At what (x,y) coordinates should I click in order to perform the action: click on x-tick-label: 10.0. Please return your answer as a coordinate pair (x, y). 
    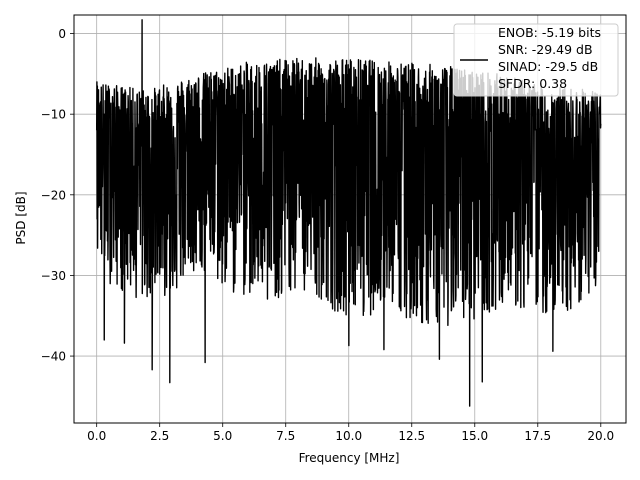
    Looking at the image, I should click on (348, 436).